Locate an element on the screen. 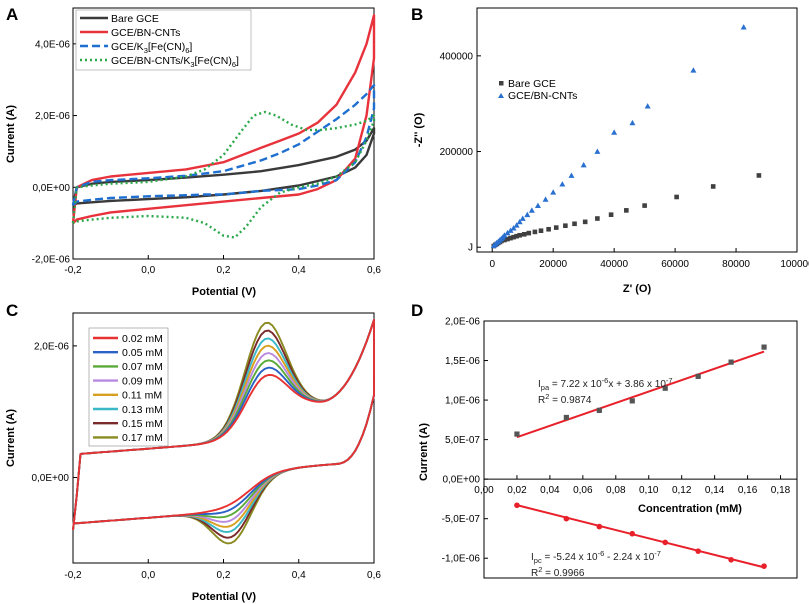 Image resolution: width=809 pixels, height=604 pixels. chart-b-xlabel: Z' (Ο) is located at coordinates (637, 289).